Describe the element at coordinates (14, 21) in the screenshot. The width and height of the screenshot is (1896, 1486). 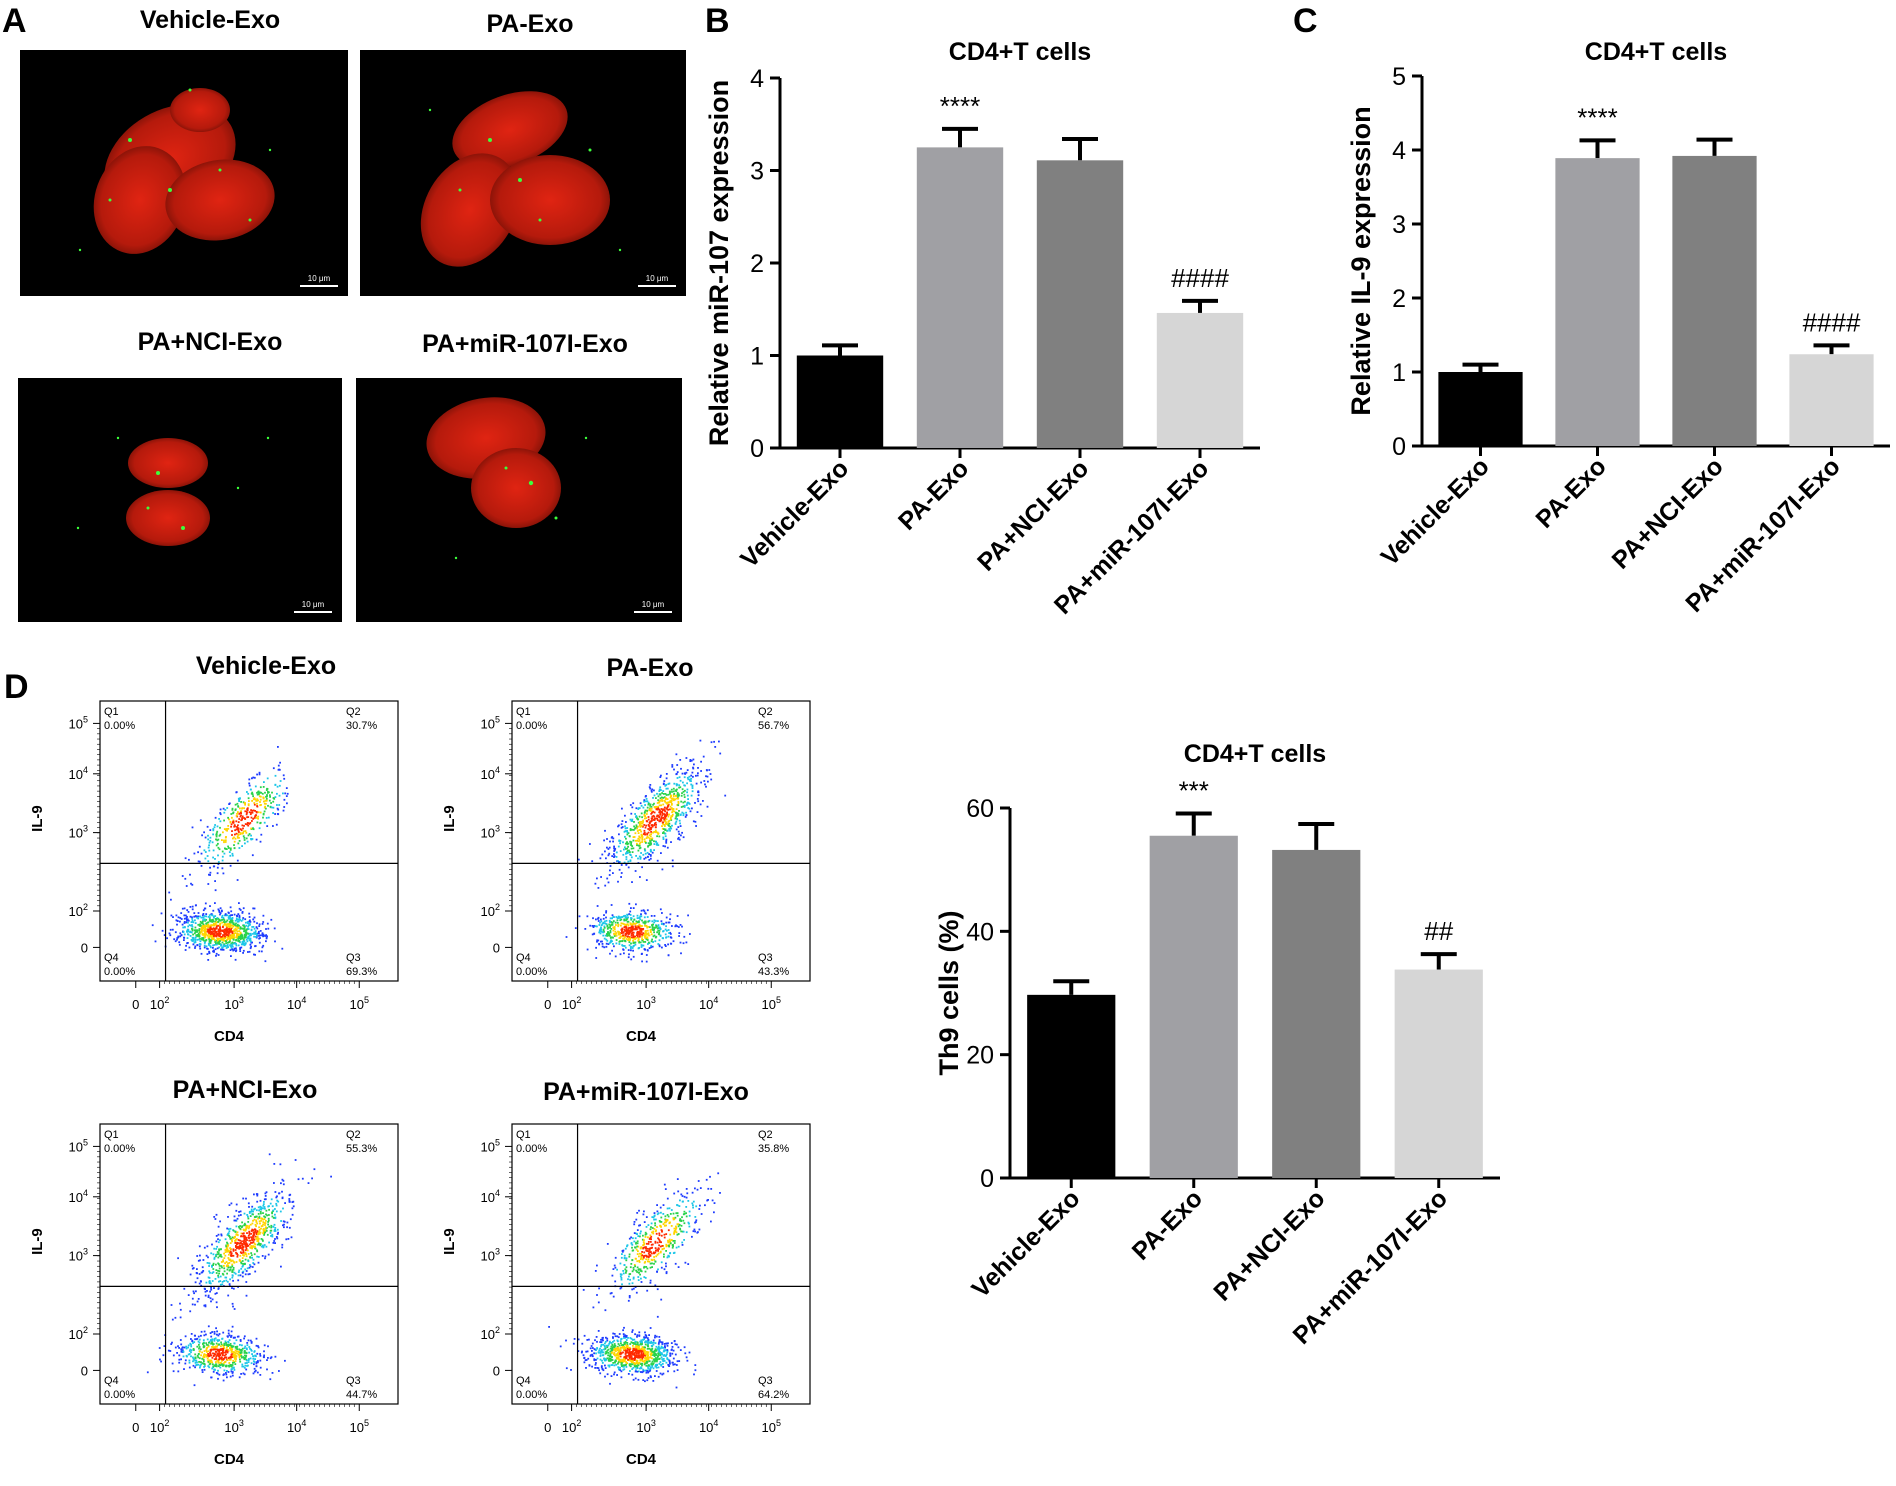
I see `panel-letter-a: A` at that location.